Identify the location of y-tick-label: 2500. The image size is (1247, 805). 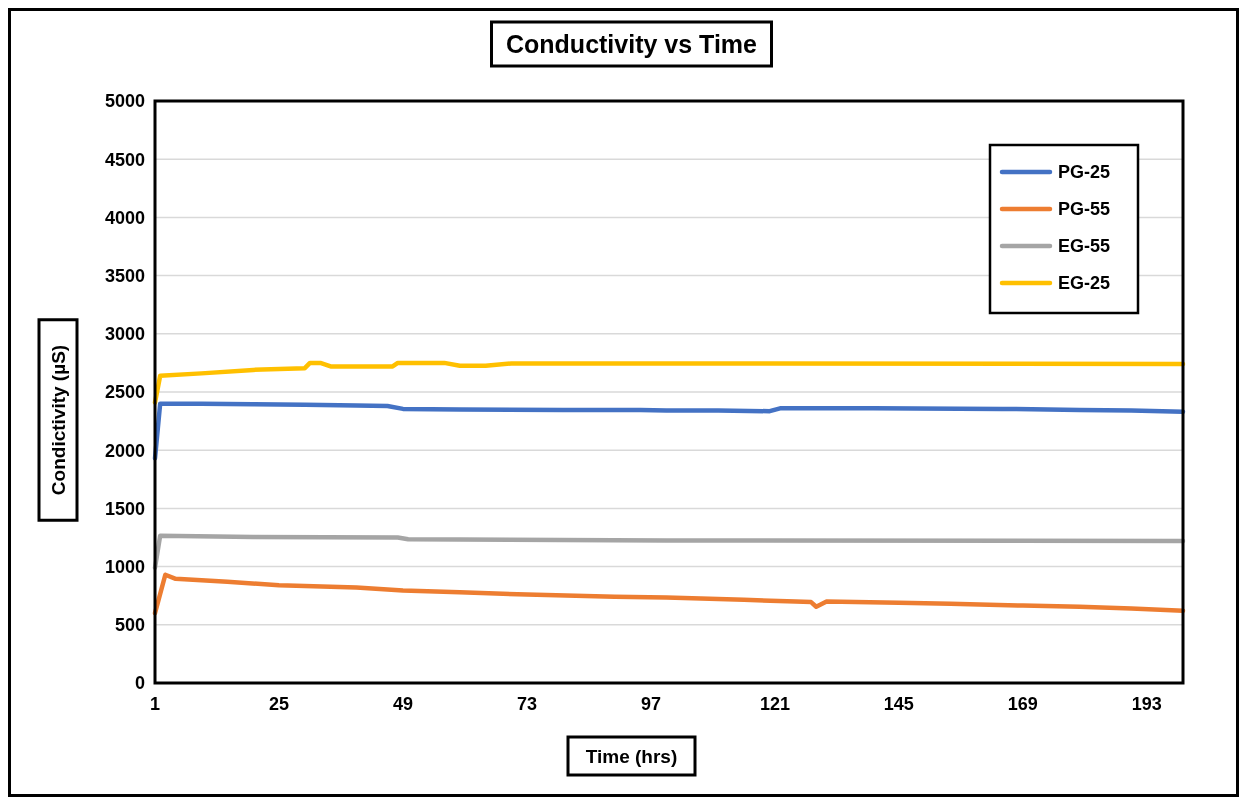
(124, 392).